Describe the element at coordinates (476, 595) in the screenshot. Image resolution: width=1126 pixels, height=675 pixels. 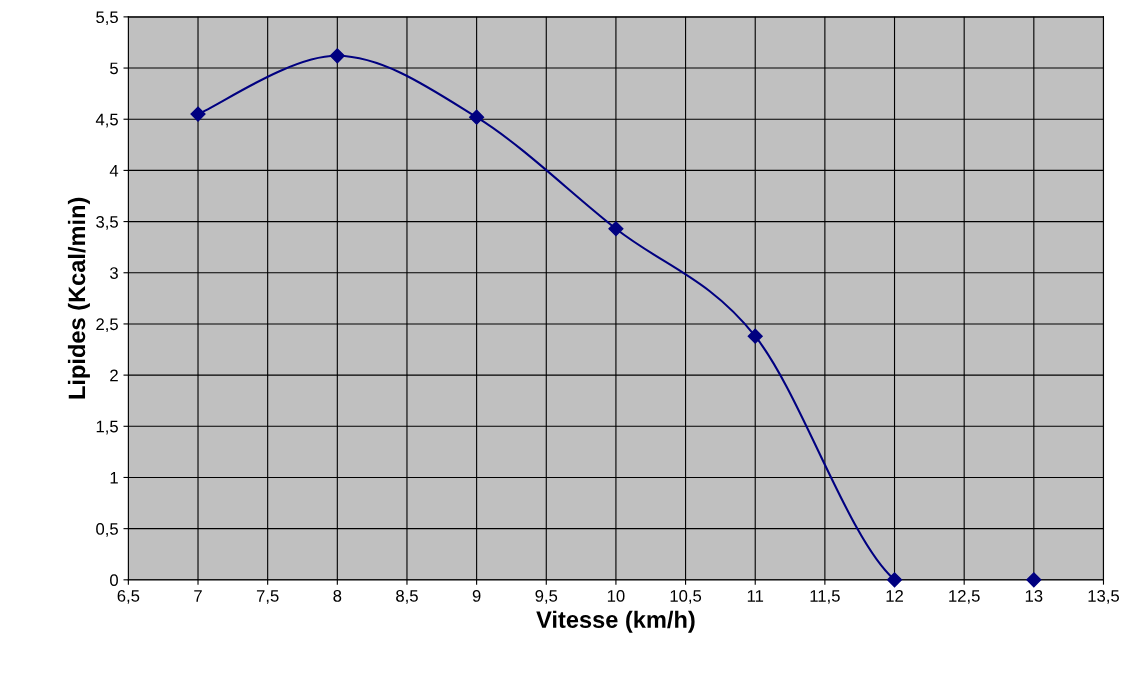
I see `x-tick-label: 9` at that location.